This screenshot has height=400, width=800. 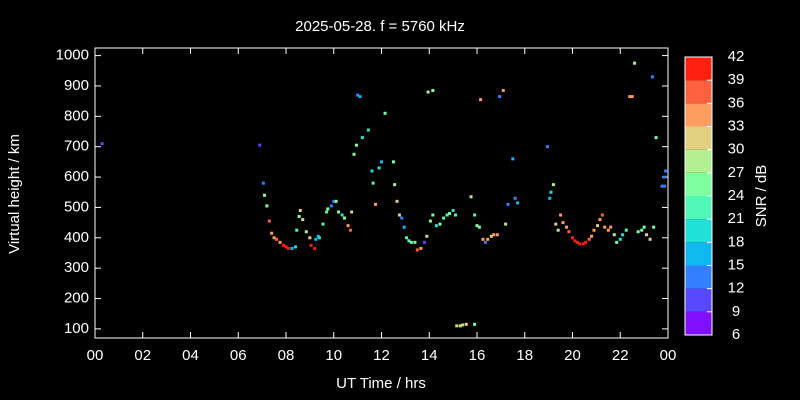 What do you see at coordinates (76, 237) in the screenshot?
I see `y-tick-label: 400` at bounding box center [76, 237].